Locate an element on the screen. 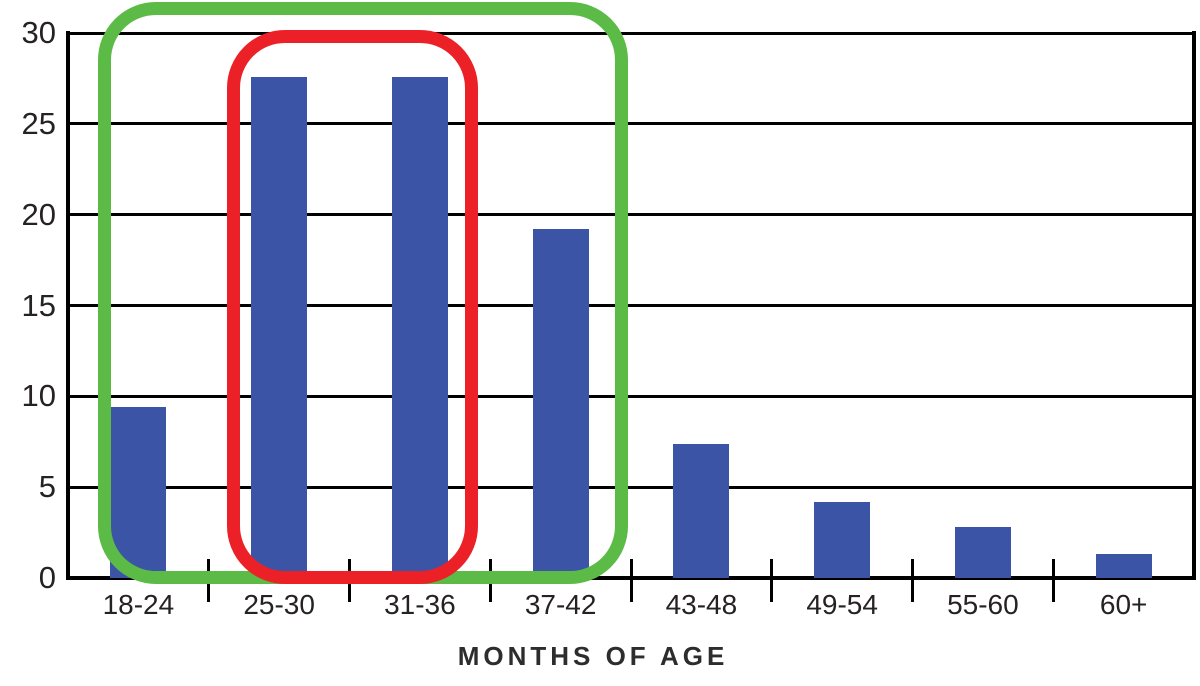  y-axis-line is located at coordinates (68, 305).